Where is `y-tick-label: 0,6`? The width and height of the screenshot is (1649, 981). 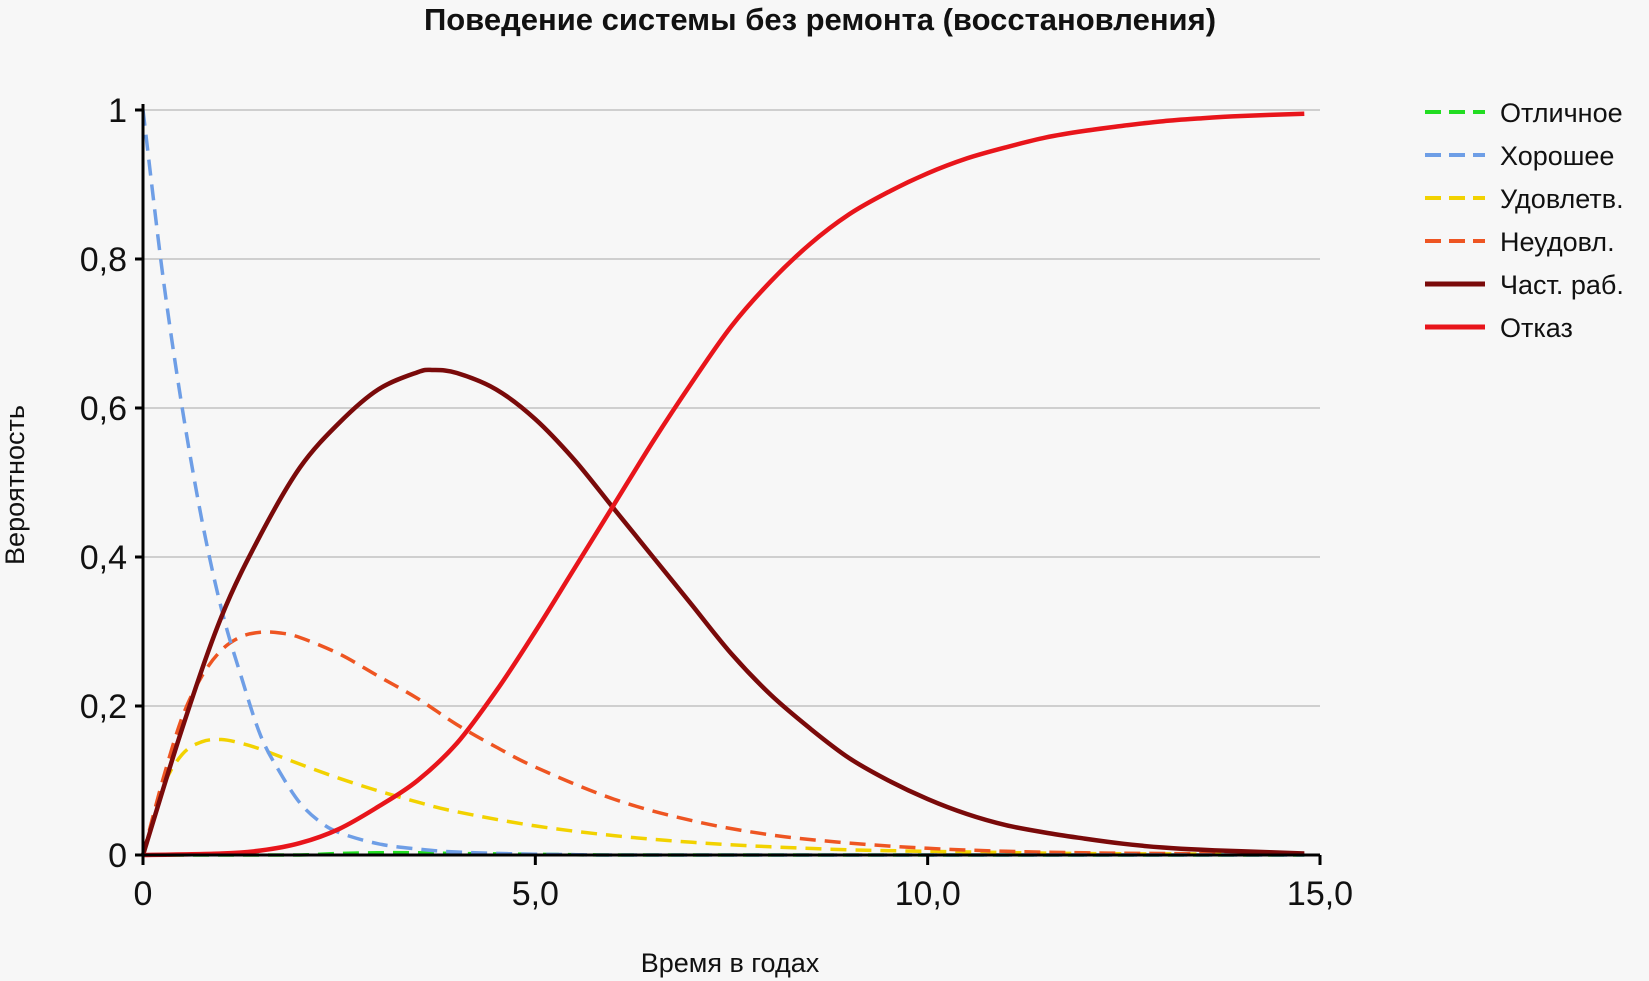
y-tick-label: 0,6 is located at coordinates (103, 409).